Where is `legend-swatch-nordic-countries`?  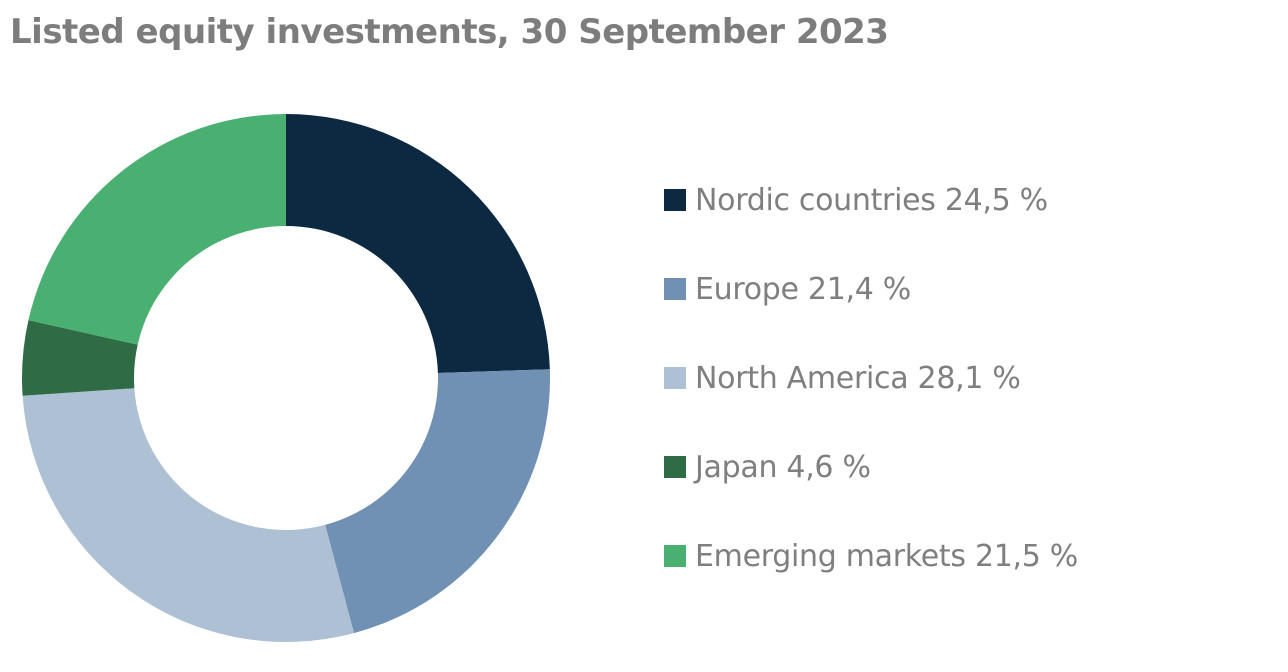
legend-swatch-nordic-countries is located at coordinates (675, 200).